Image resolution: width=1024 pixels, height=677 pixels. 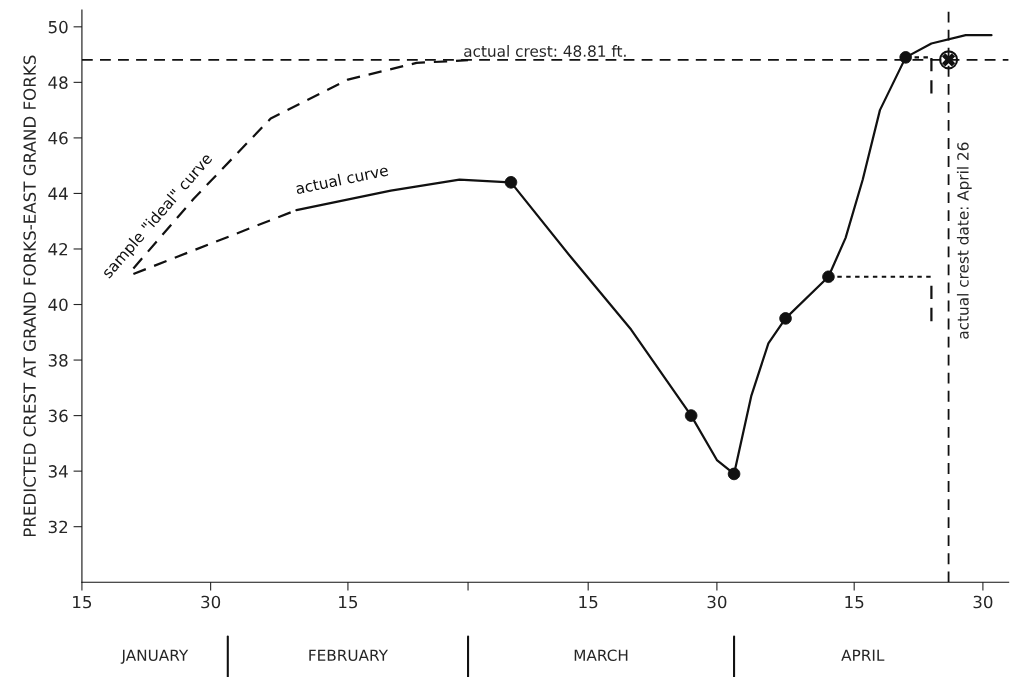 What do you see at coordinates (601, 655) in the screenshot?
I see `text: MARCH` at bounding box center [601, 655].